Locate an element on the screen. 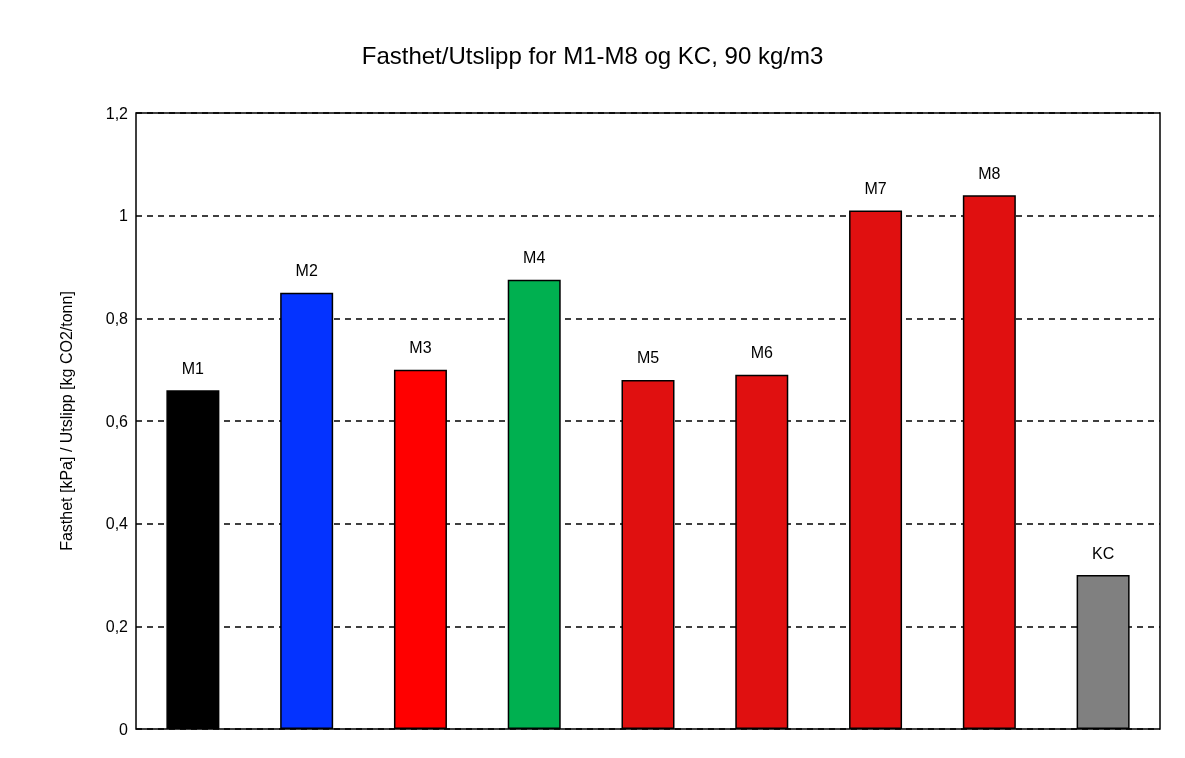 Image resolution: width=1185 pixels, height=758 pixels. y-tick-label: 0 is located at coordinates (124, 729).